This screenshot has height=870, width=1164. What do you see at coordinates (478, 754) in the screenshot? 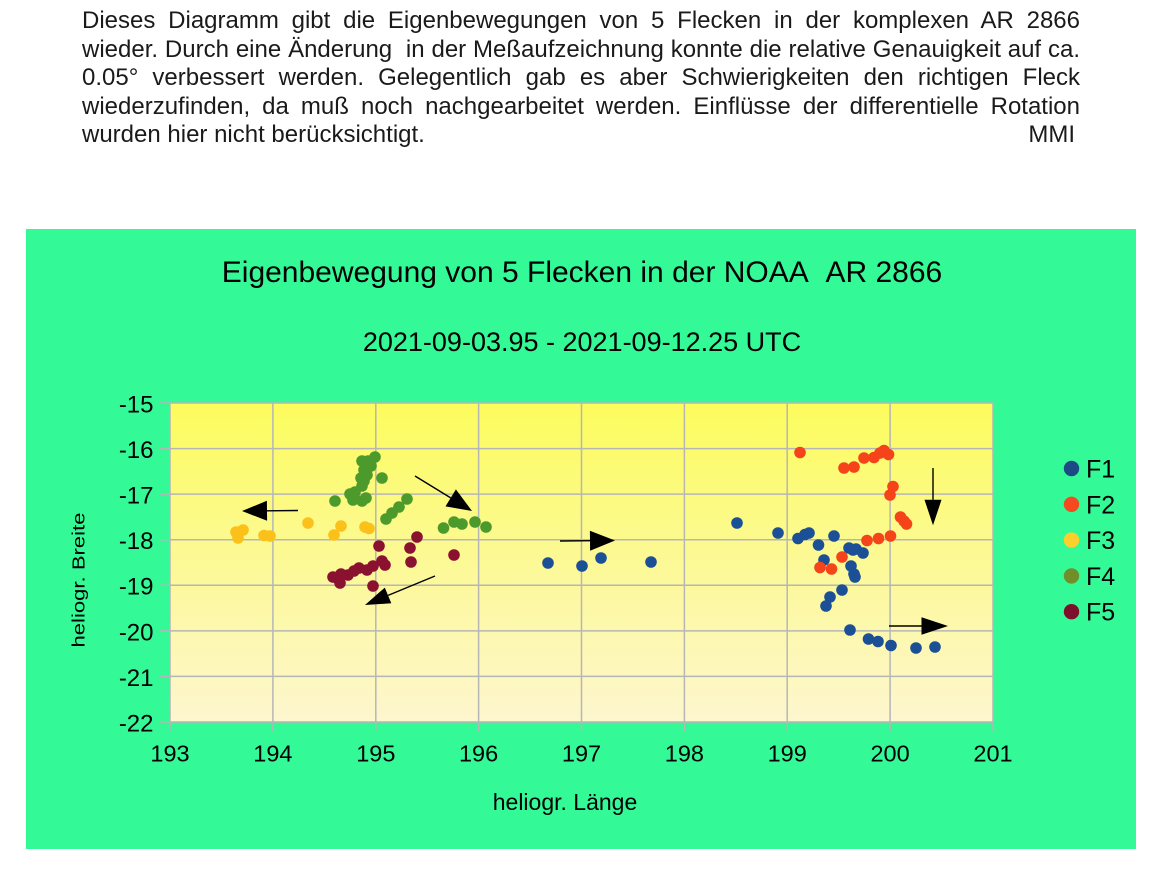
I see `svg-text: 196` at bounding box center [478, 754].